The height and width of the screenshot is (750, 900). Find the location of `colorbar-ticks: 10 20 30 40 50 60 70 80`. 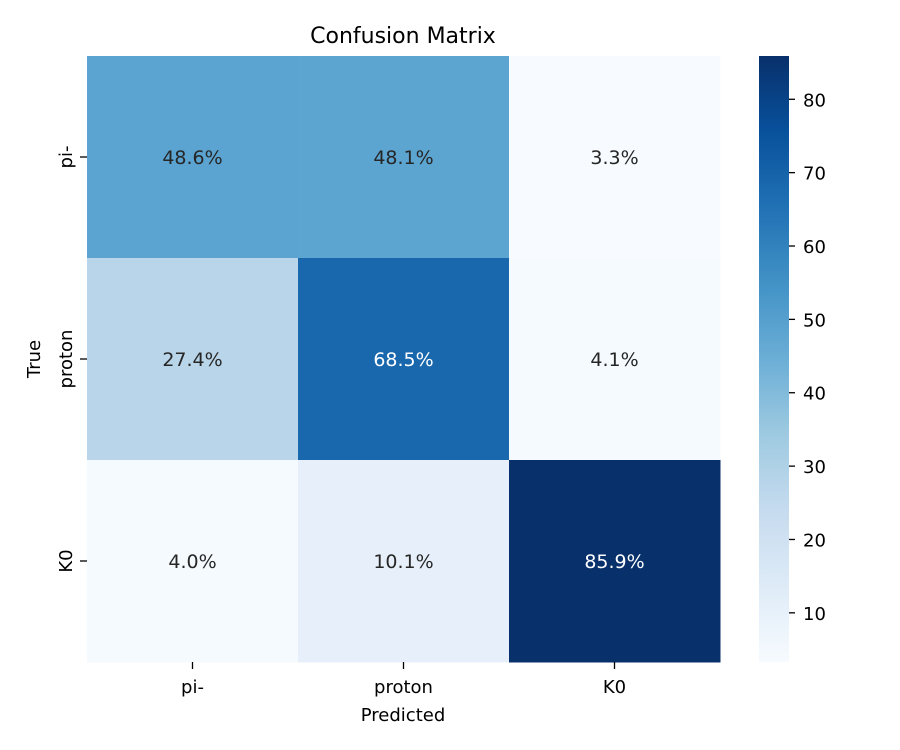

colorbar-ticks: 10 20 30 40 50 60 70 80 is located at coordinates (807, 357).